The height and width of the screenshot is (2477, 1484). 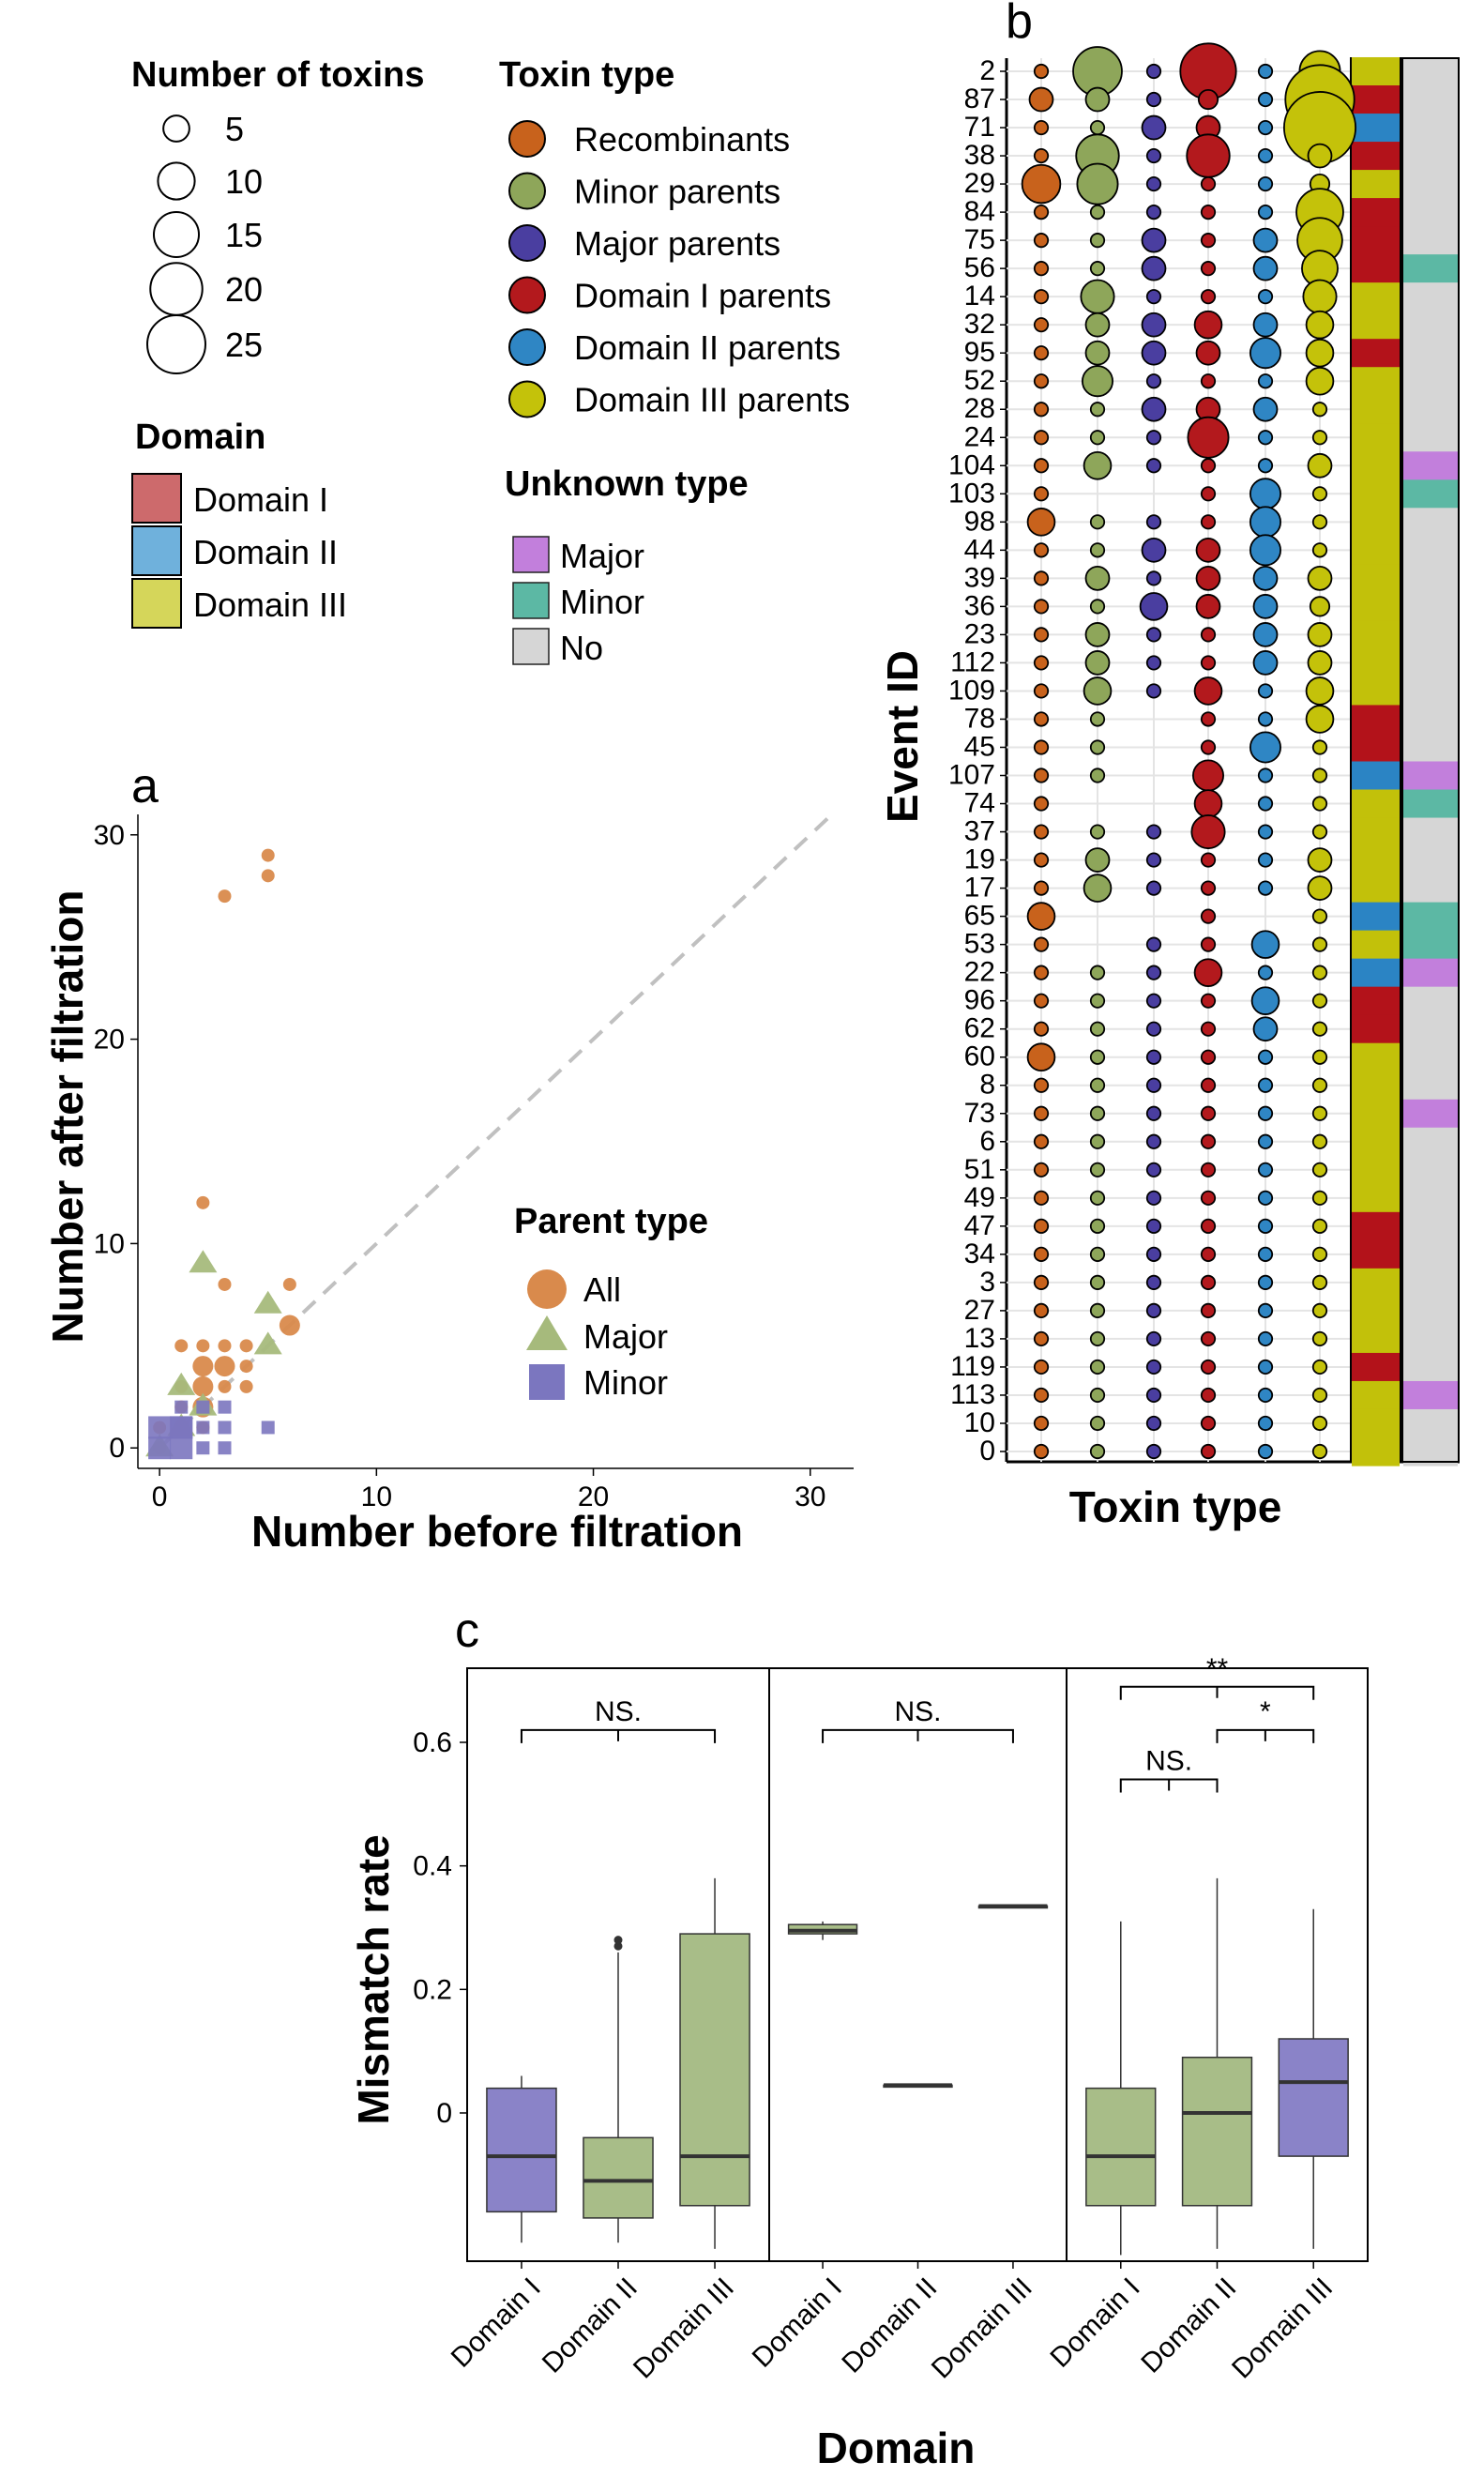 What do you see at coordinates (979, 1339) in the screenshot?
I see `bubble-event-id-label: 13` at bounding box center [979, 1339].